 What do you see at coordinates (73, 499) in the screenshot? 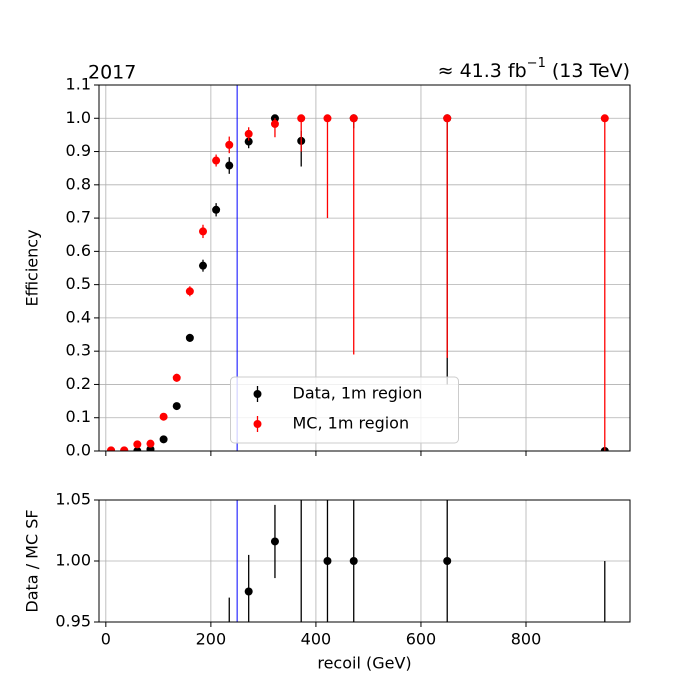
I see `y-tick-label: 1.05` at bounding box center [73, 499].